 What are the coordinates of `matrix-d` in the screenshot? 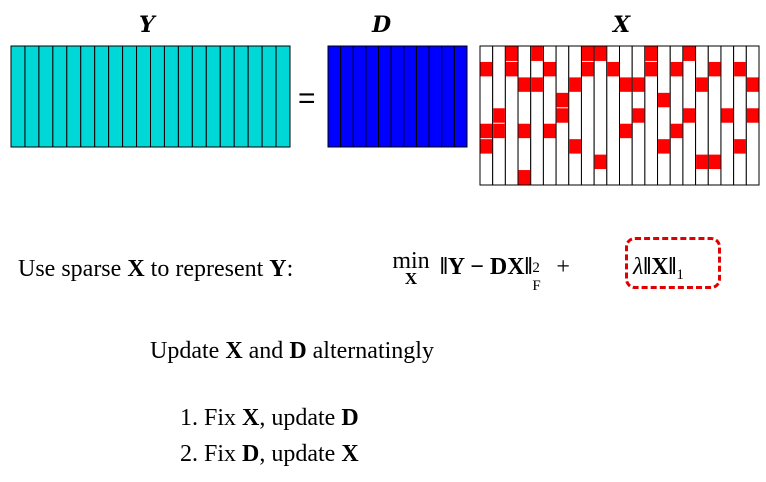 It's located at (397, 96).